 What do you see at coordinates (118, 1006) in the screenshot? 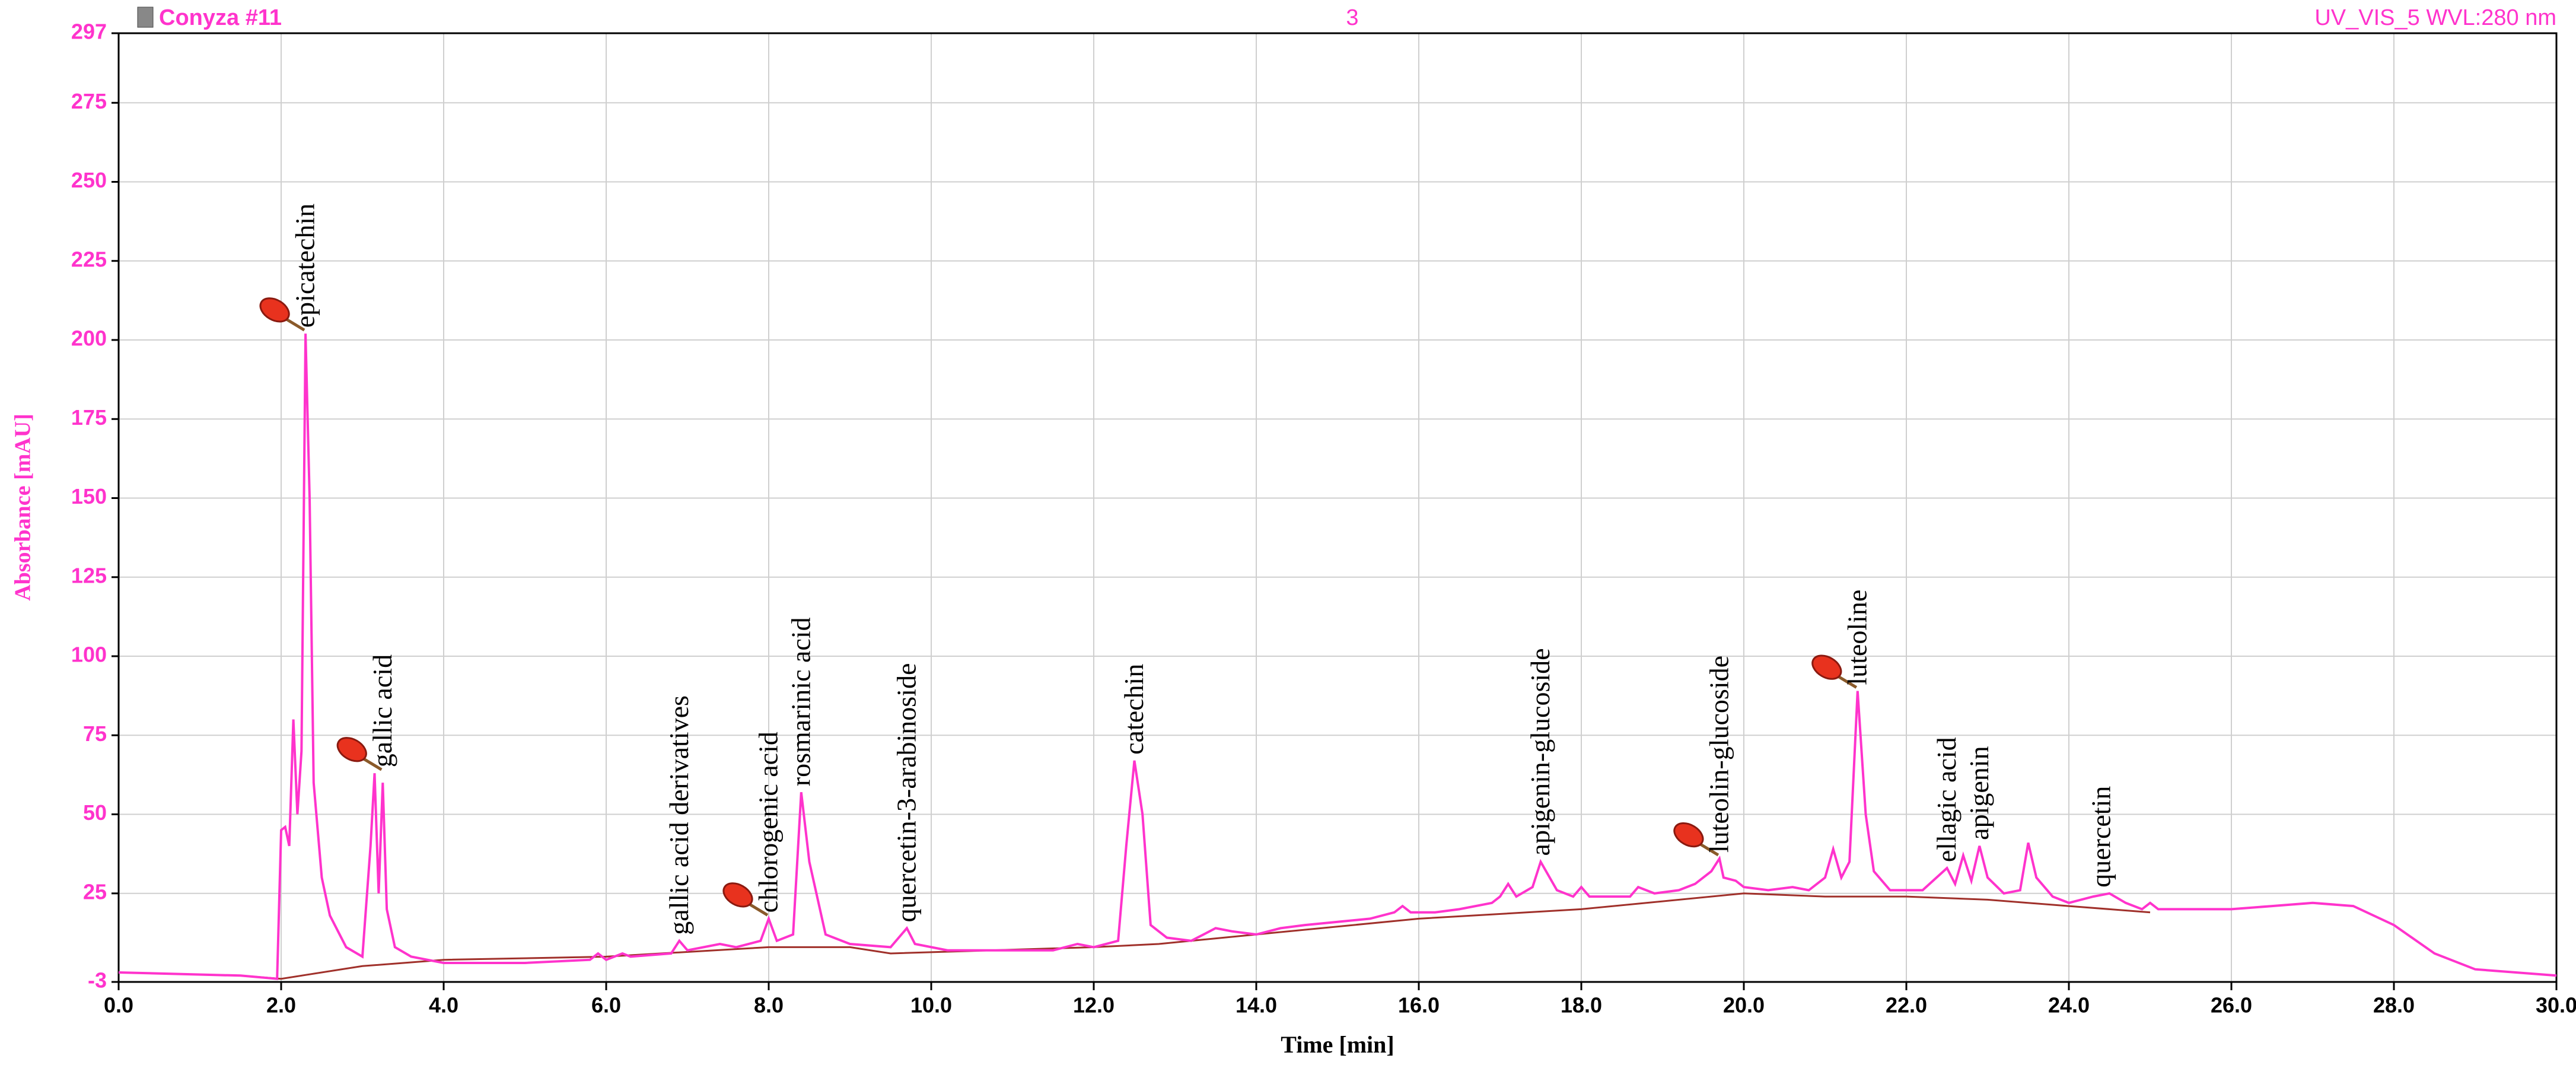
I see `x-tick-label: 0.0` at bounding box center [118, 1006].